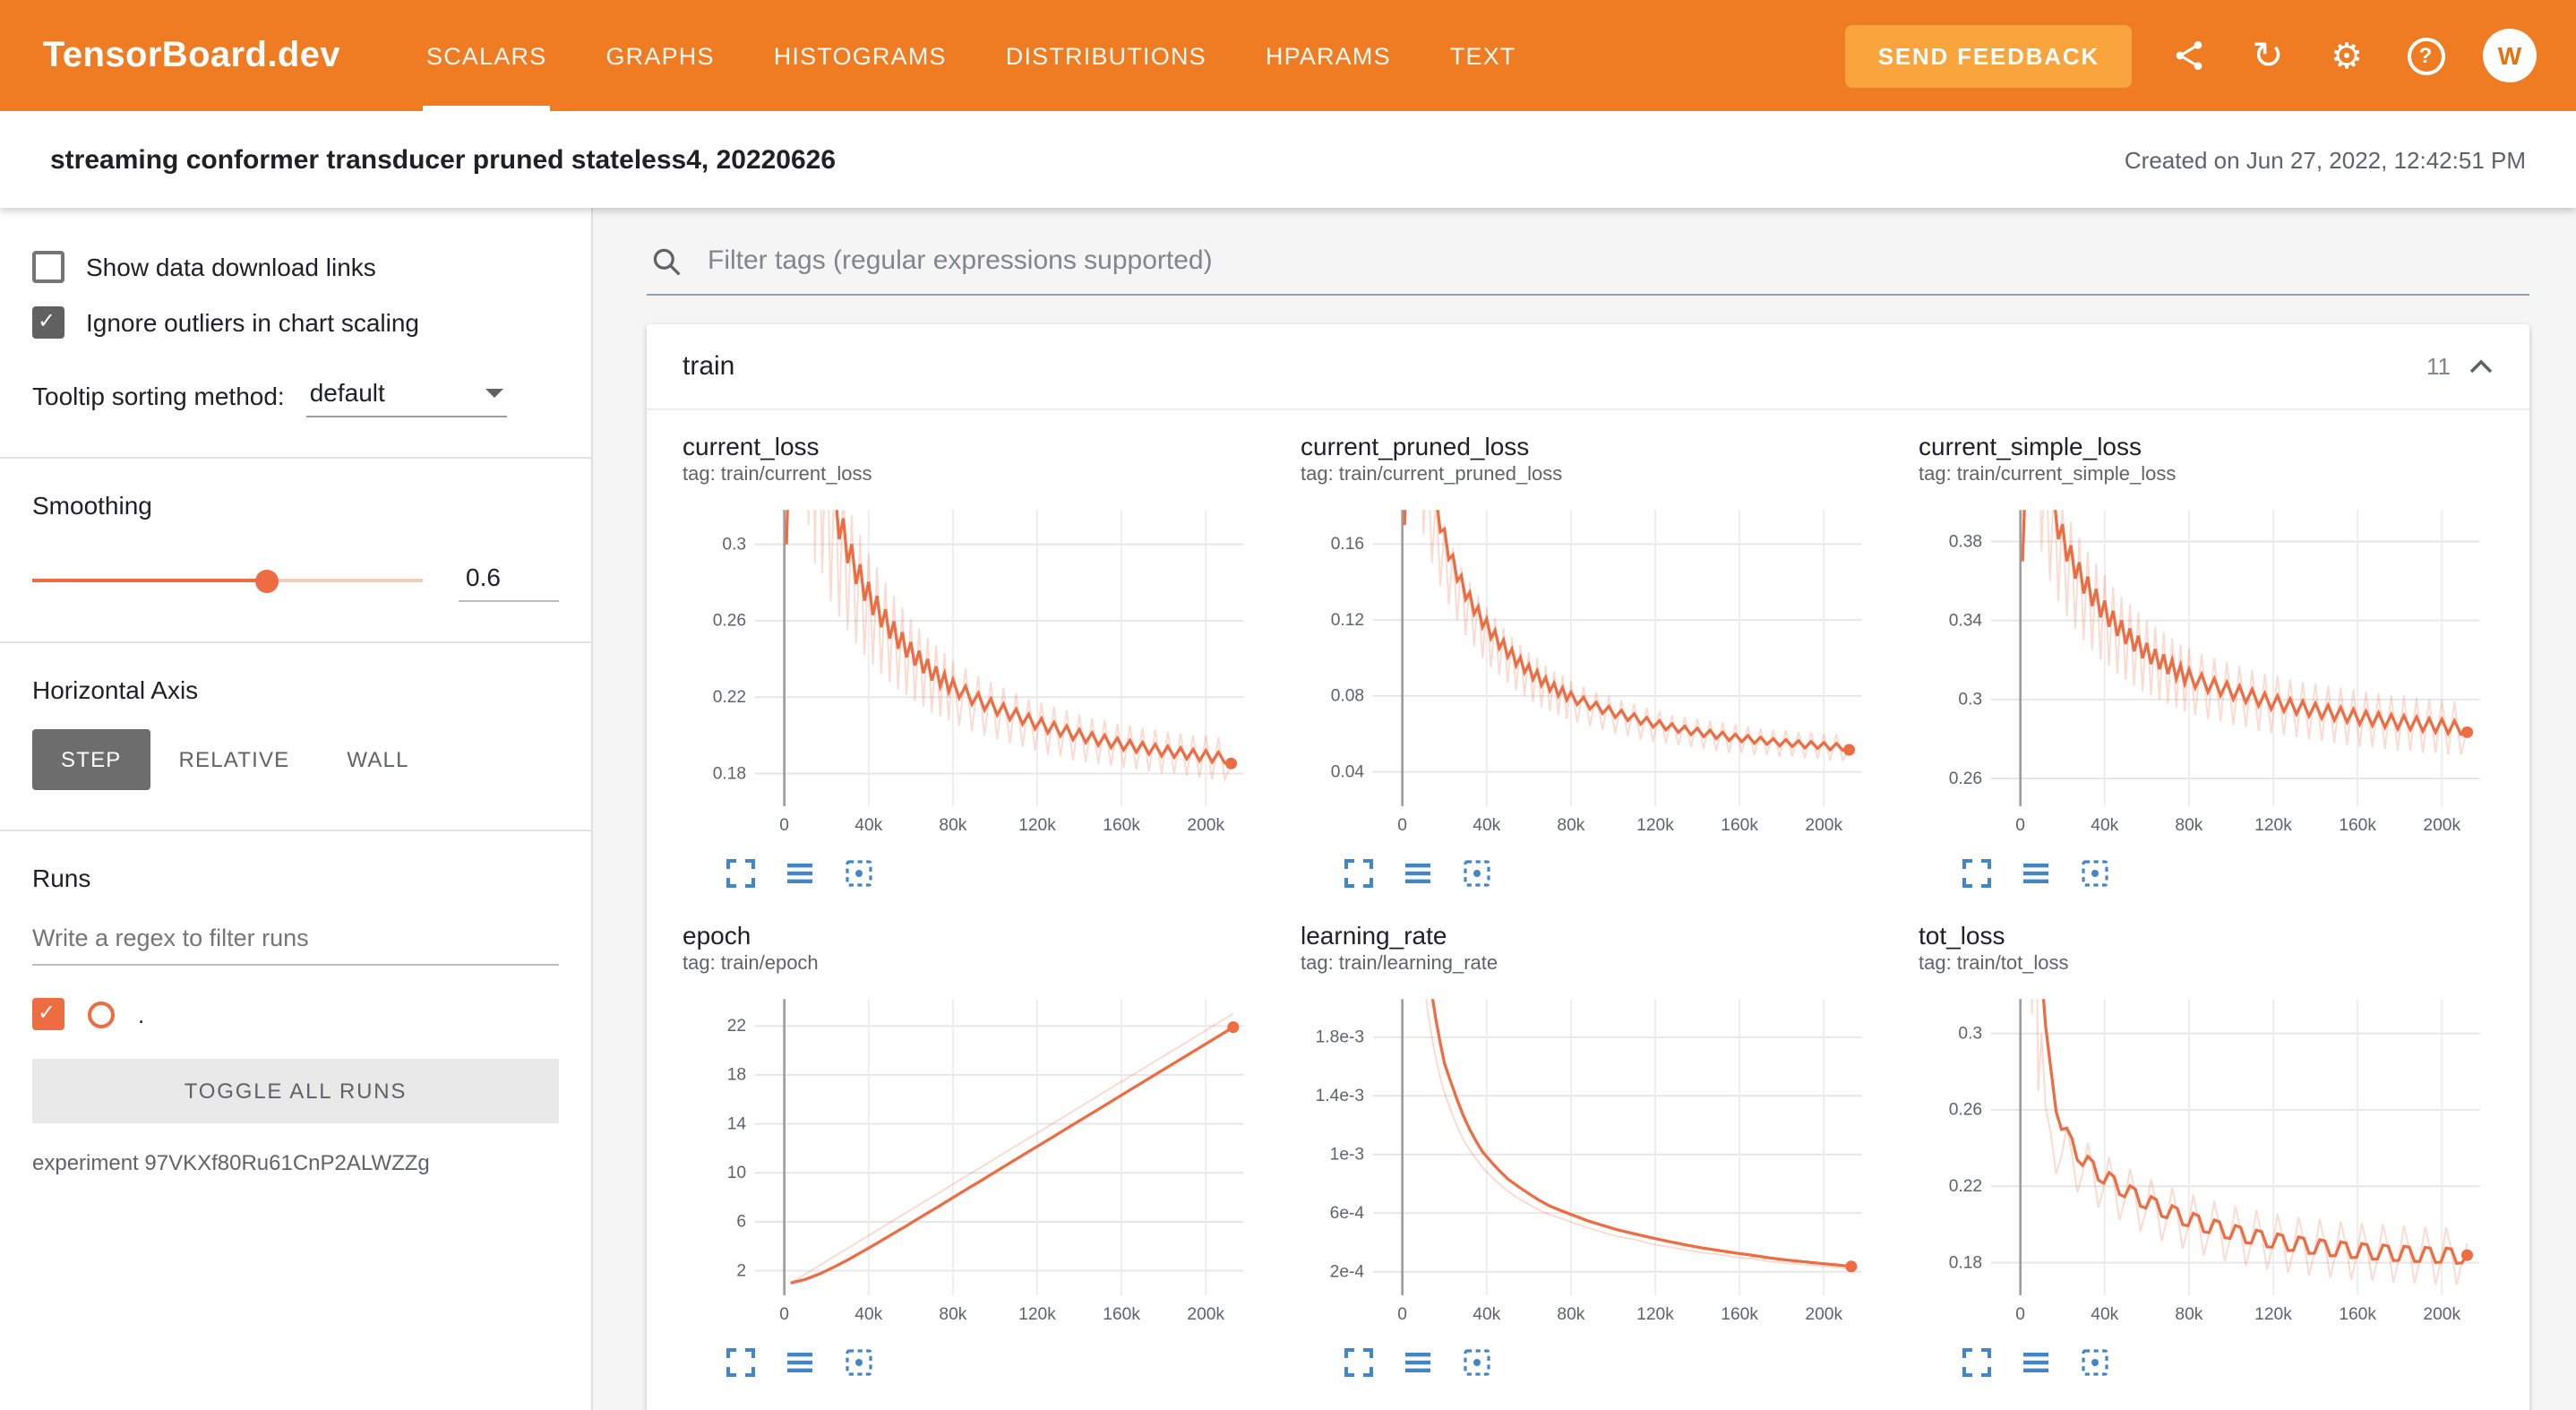 The width and height of the screenshot is (2576, 1410). Describe the element at coordinates (48, 322) in the screenshot. I see `ignore-outliers-checkbox` at that location.